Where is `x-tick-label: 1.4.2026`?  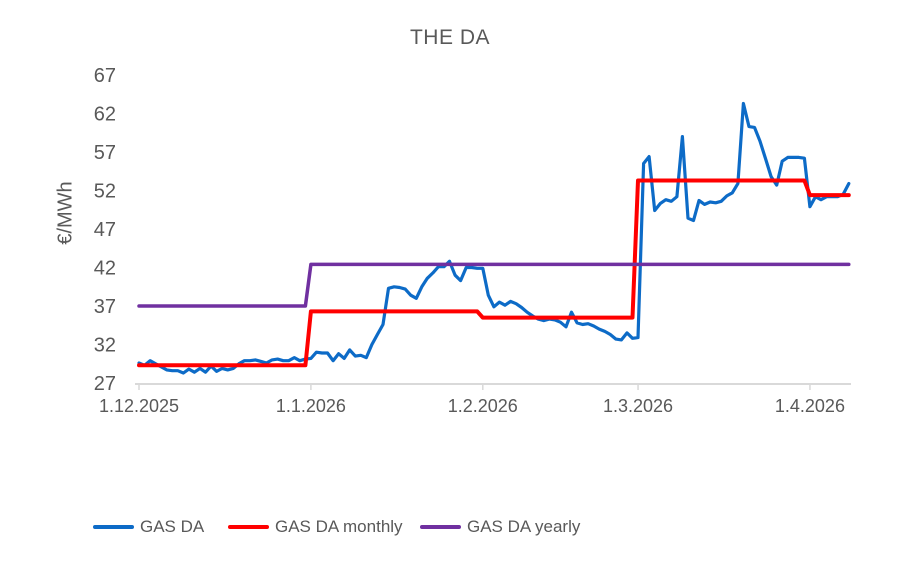 x-tick-label: 1.4.2026 is located at coordinates (810, 406).